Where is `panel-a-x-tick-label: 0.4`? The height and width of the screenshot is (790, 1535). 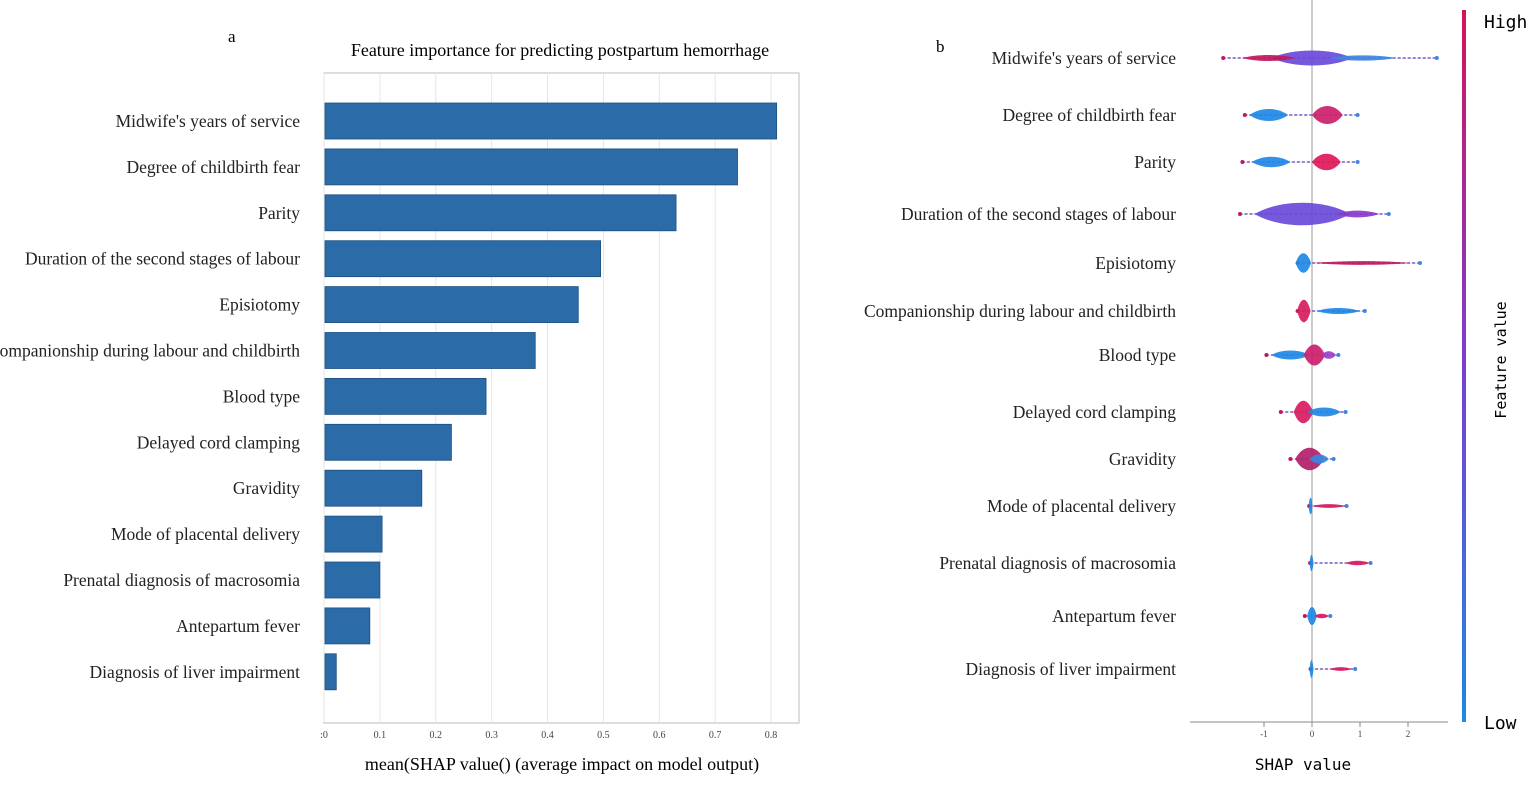
panel-a-x-tick-label: 0.4 is located at coordinates (547, 735).